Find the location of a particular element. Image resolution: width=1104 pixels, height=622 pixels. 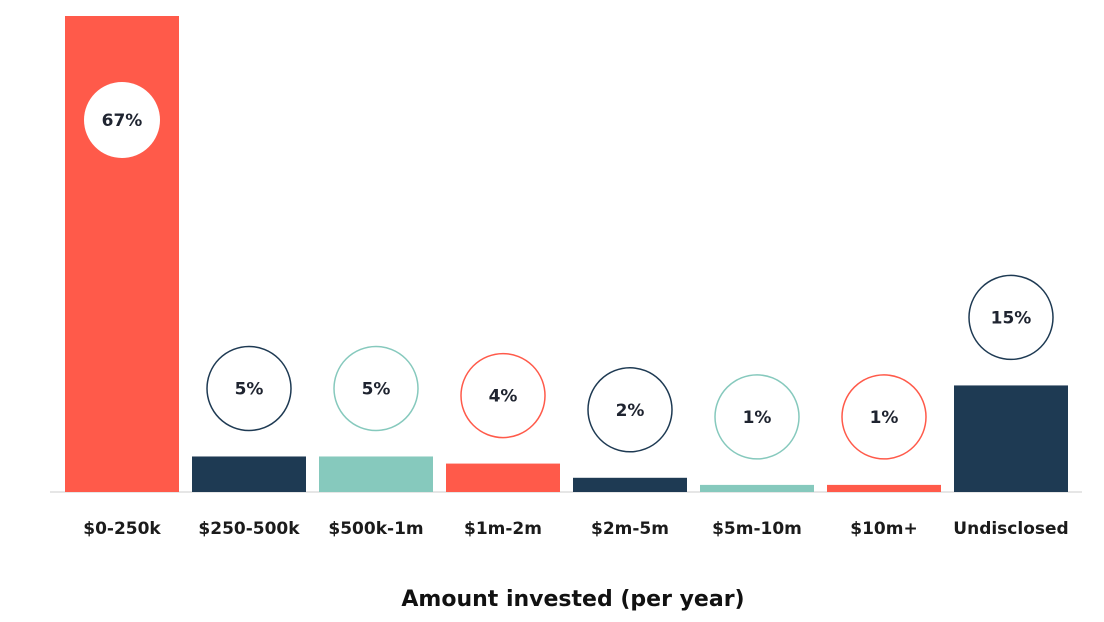

value-label-6: 1% is located at coordinates (884, 418).